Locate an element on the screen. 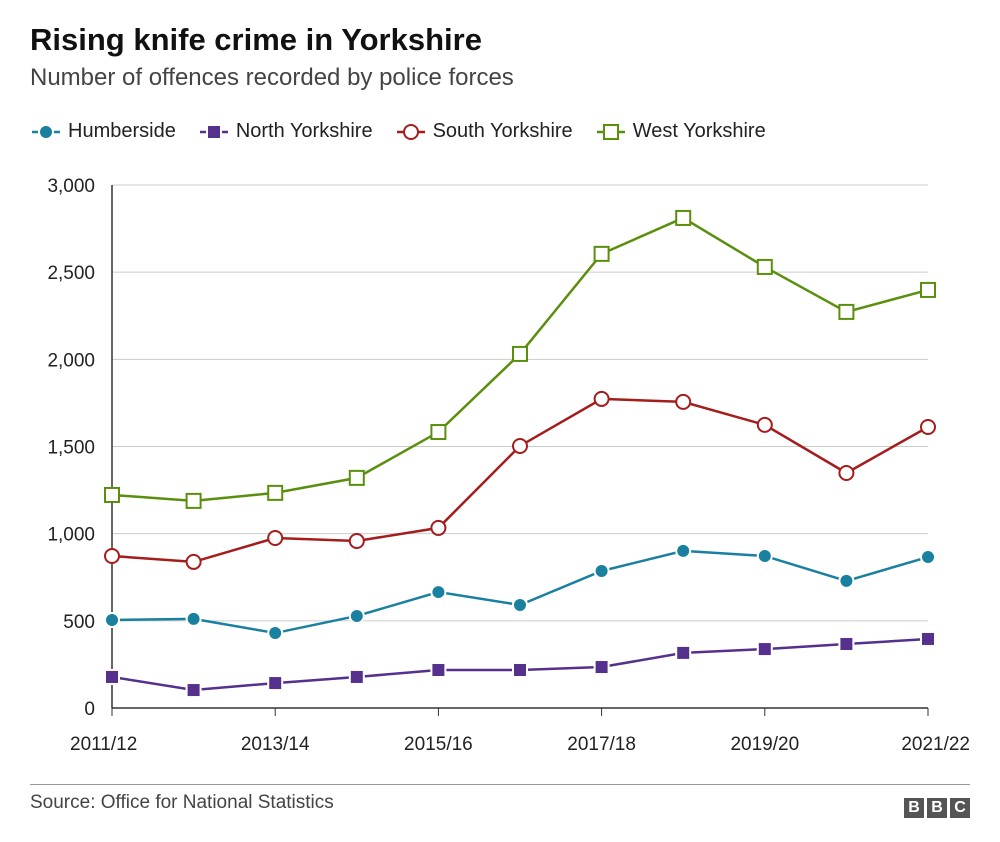  source-note: Source: Office for National Statistics is located at coordinates (182, 802).